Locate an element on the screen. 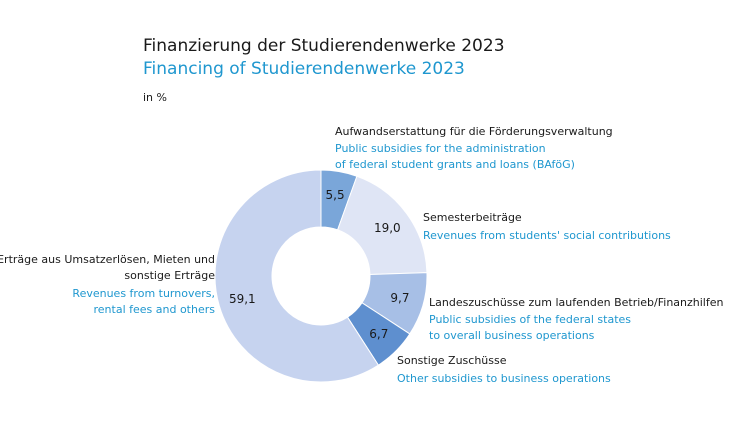 The height and width of the screenshot is (422, 735). legend-label-en-2-line1: Public subsidies of the federal states is located at coordinates (530, 319).